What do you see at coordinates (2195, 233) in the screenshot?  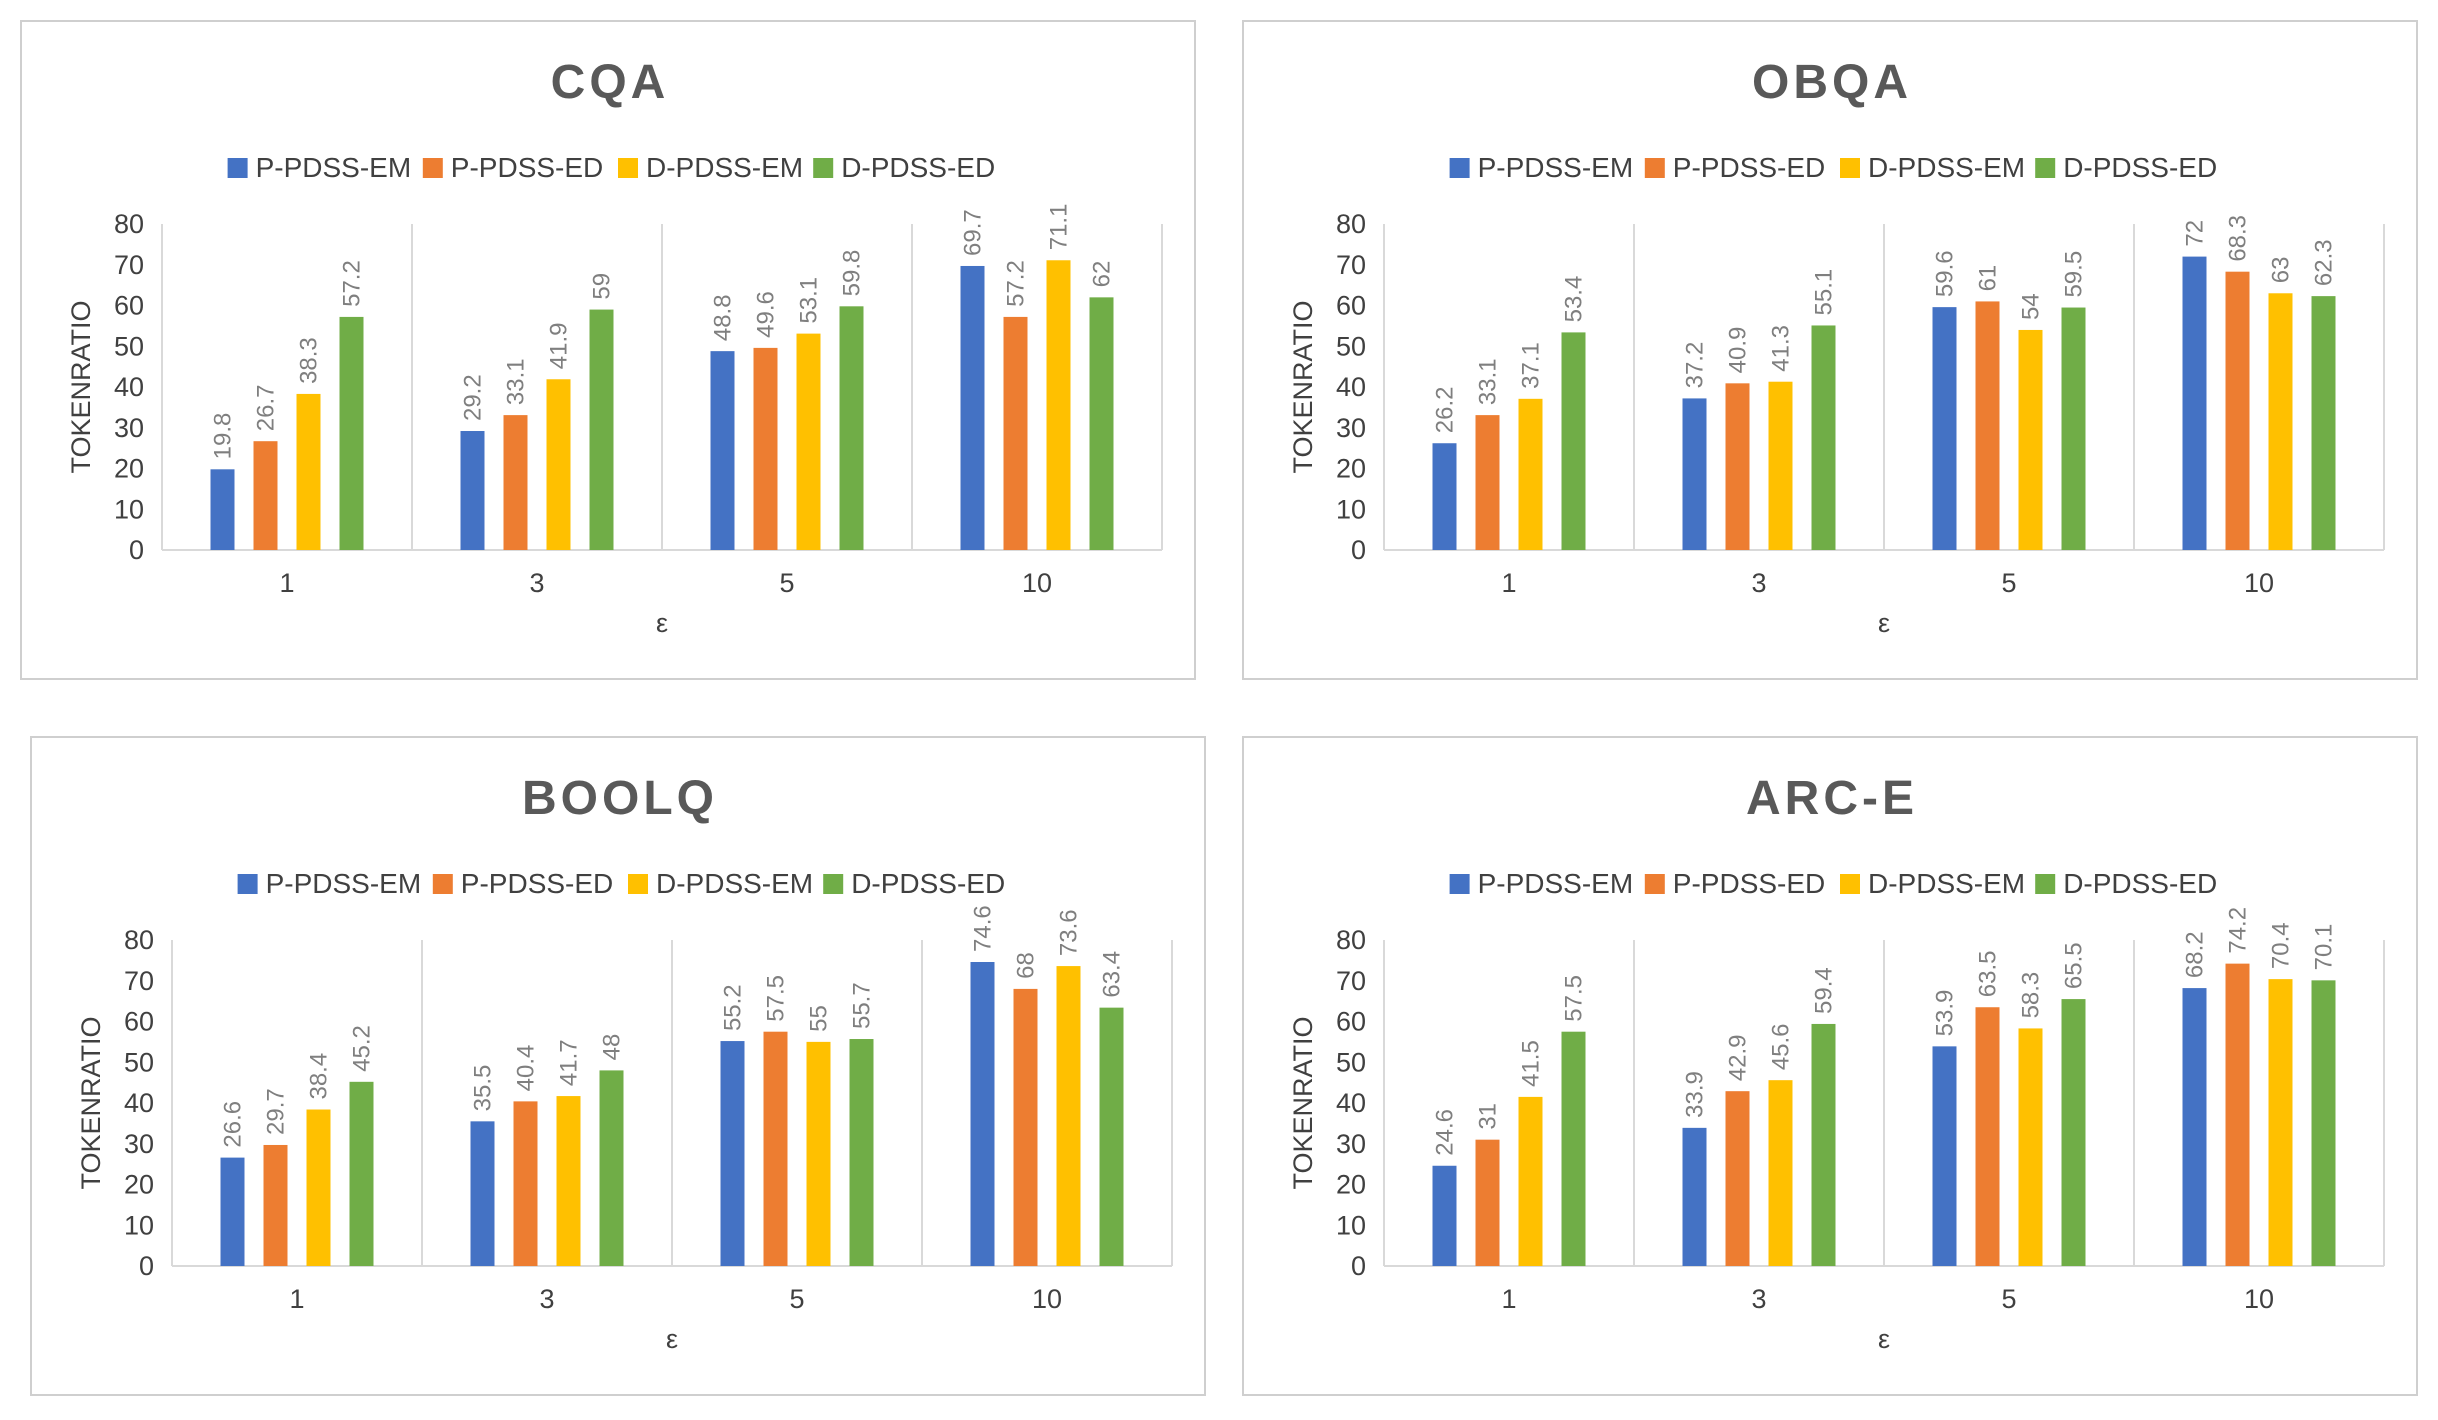 I see `data-label: 72` at bounding box center [2195, 233].